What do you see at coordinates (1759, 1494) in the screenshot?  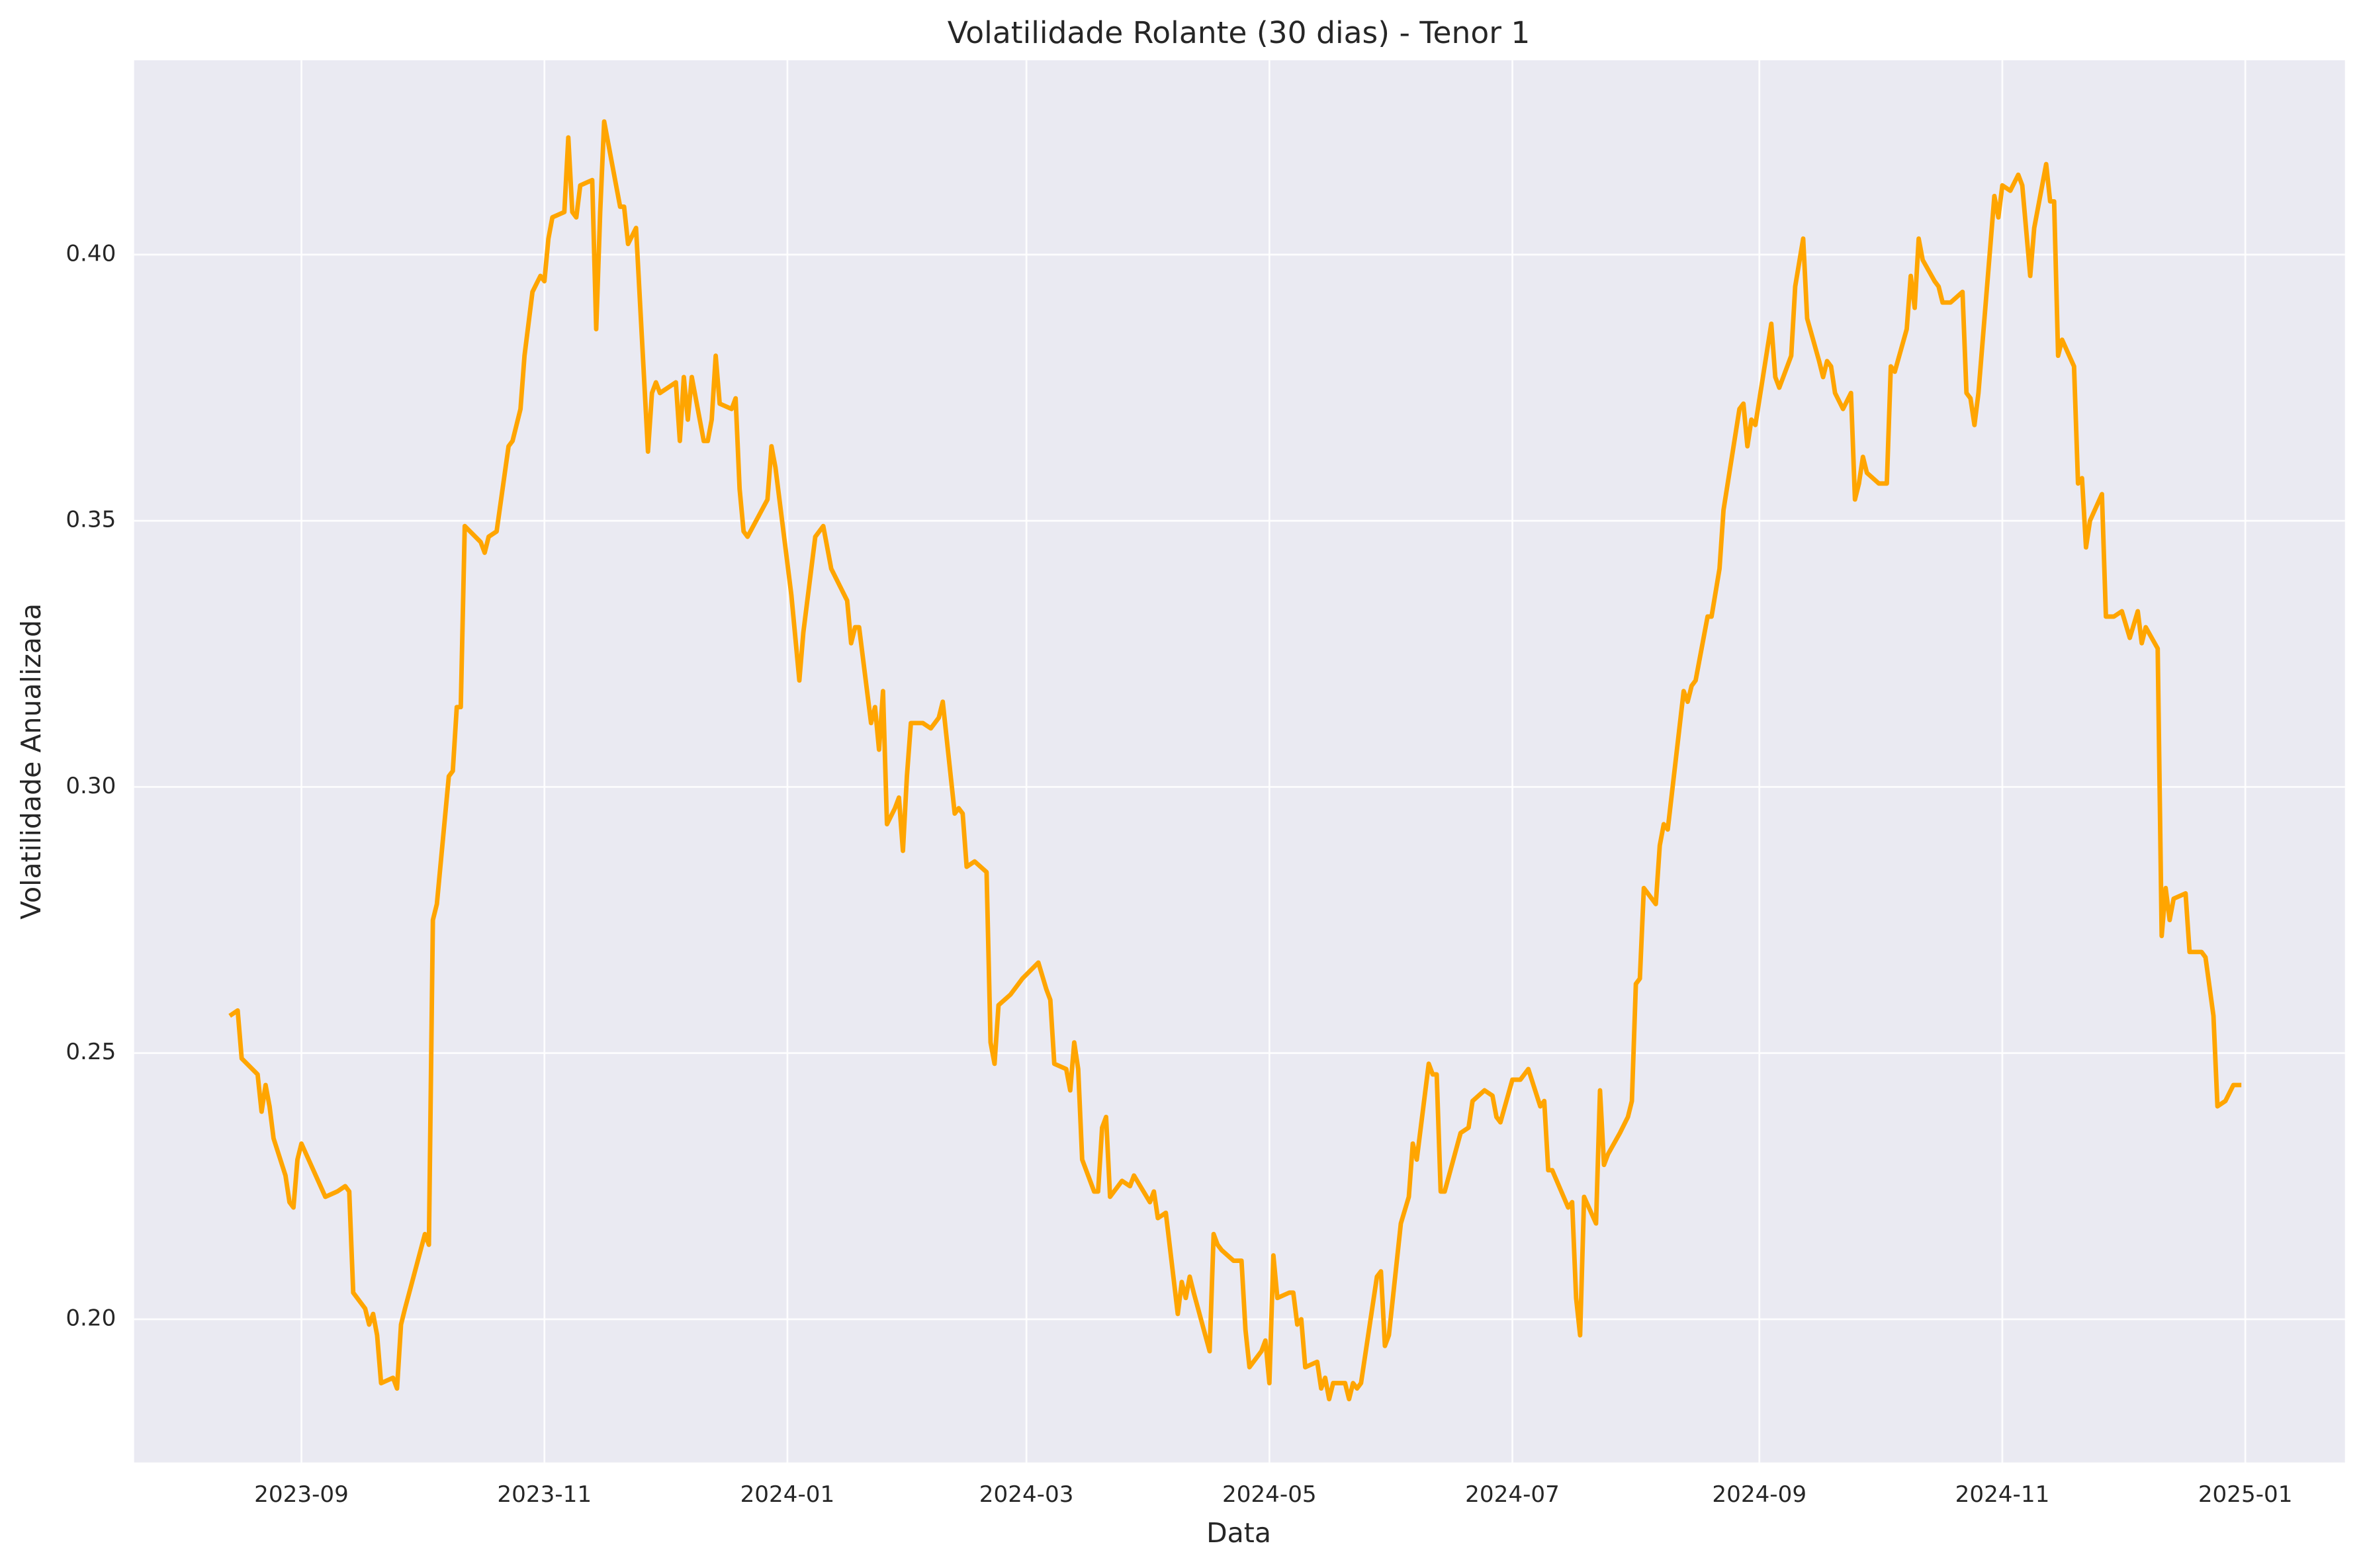 I see `x-tick-label: 2024-09` at bounding box center [1759, 1494].